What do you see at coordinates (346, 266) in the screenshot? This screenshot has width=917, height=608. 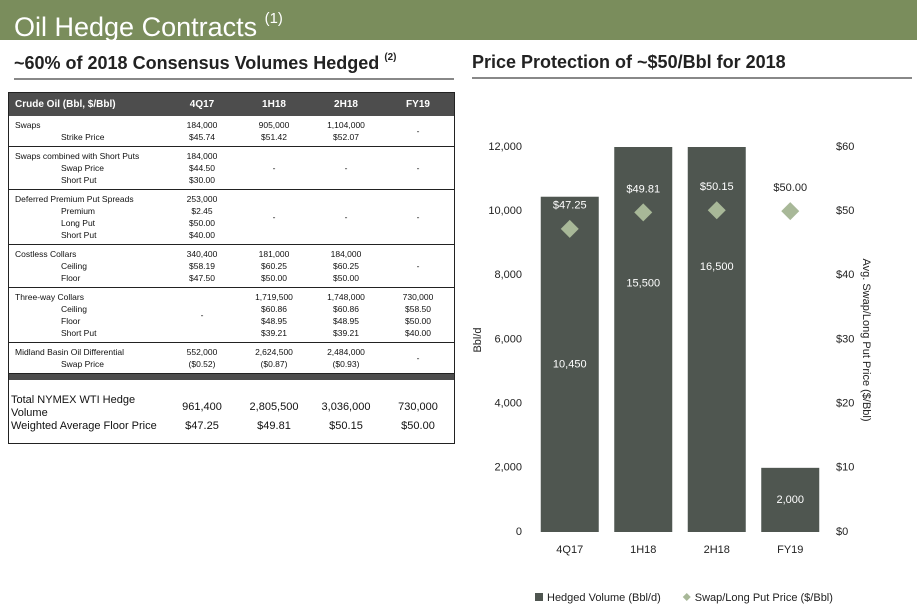 I see `cell: 184,000 $60.25 $50.00` at bounding box center [346, 266].